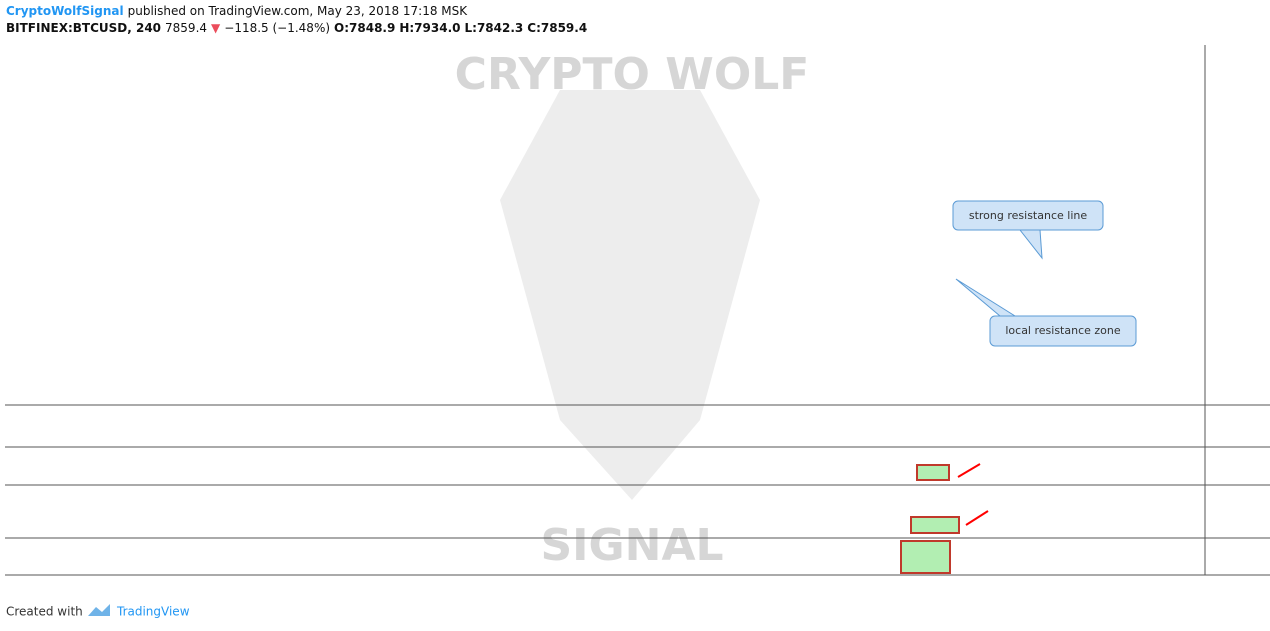 The height and width of the screenshot is (631, 1270). I want to click on ohlc: H:7934.0, so click(430, 28).